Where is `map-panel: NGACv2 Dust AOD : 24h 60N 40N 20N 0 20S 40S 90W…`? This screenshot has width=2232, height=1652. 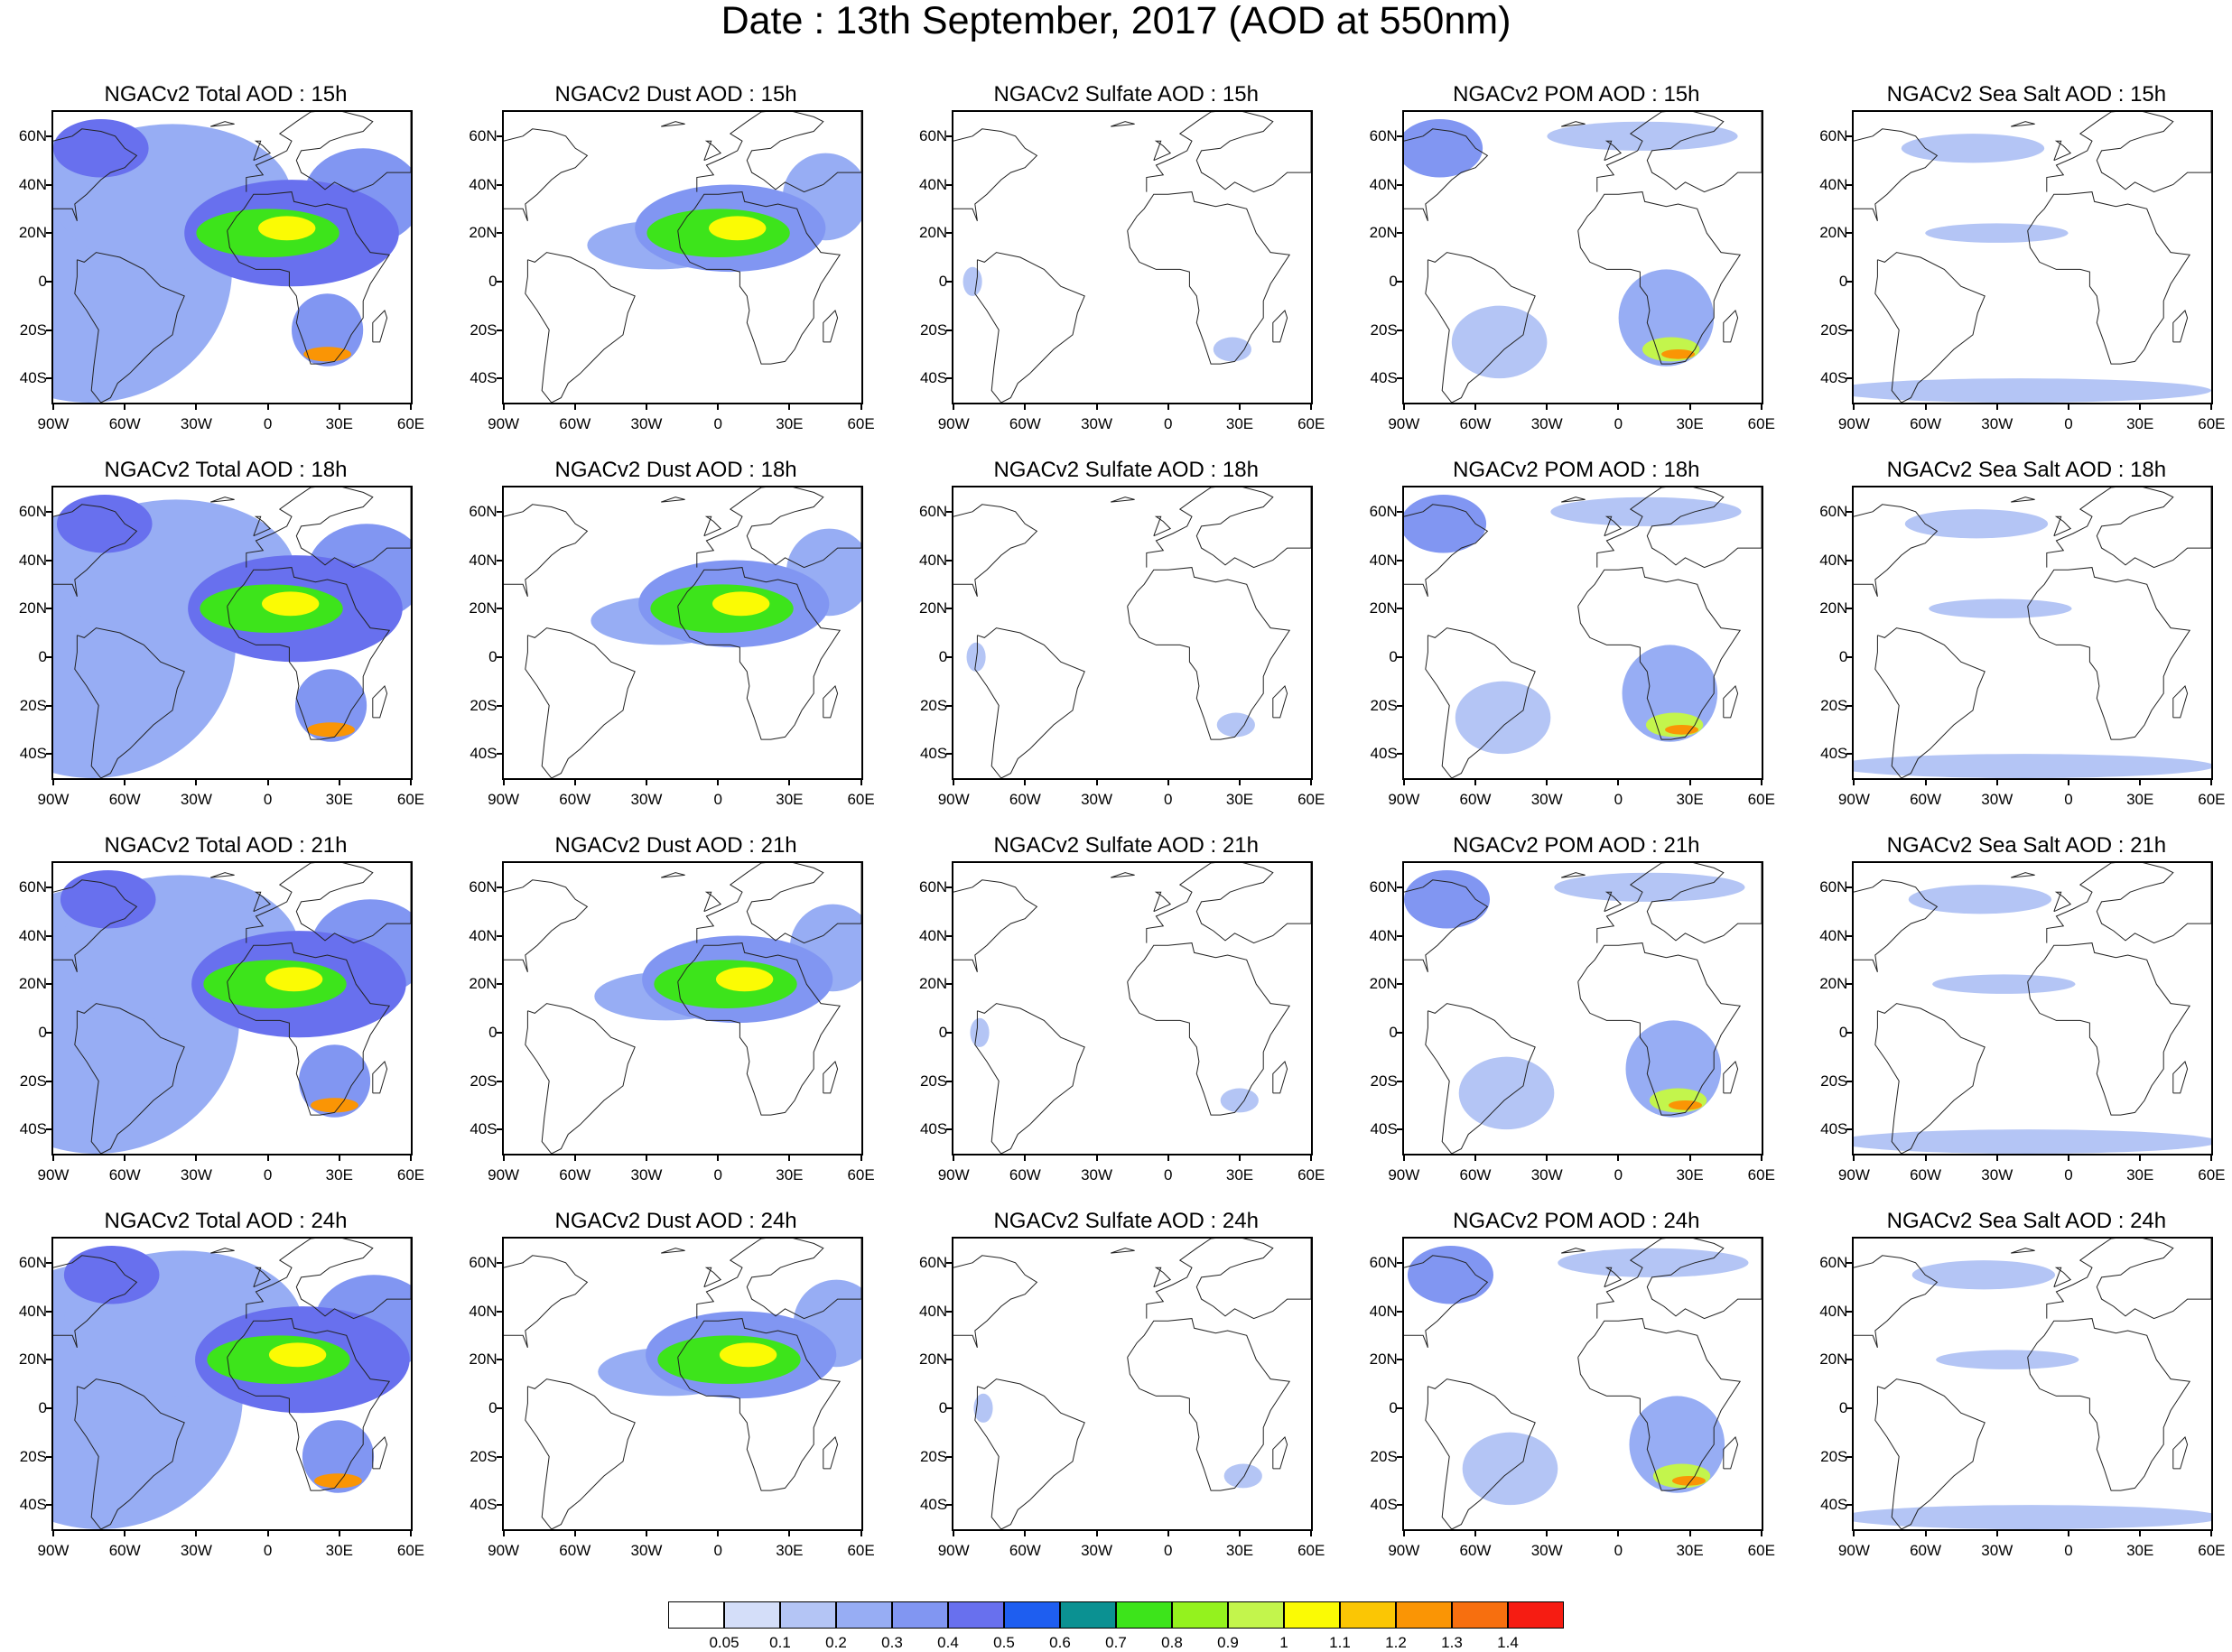 map-panel: NGACv2 Dust AOD : 24h 60N 40N 20N 0 20S 40S 90W… is located at coordinates (676, 1393).